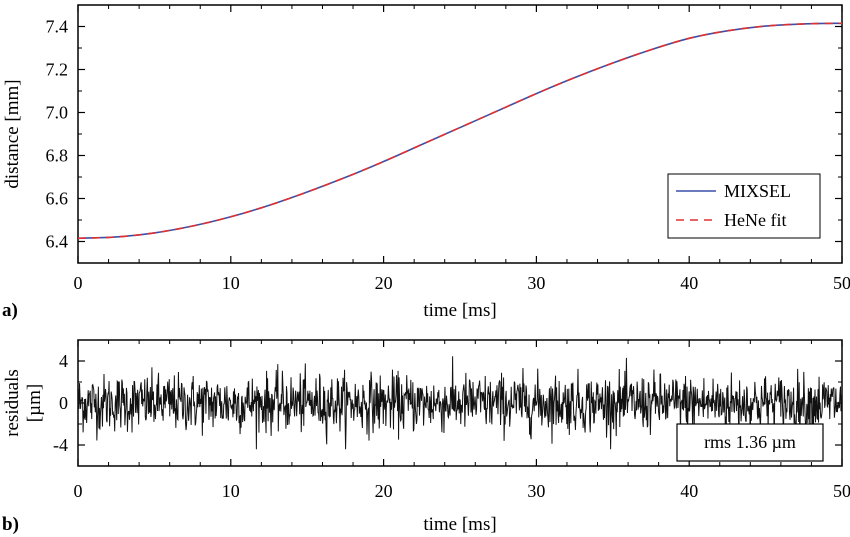 This screenshot has width=850, height=537. I want to click on panel-b-xtick-label: 20, so click(384, 491).